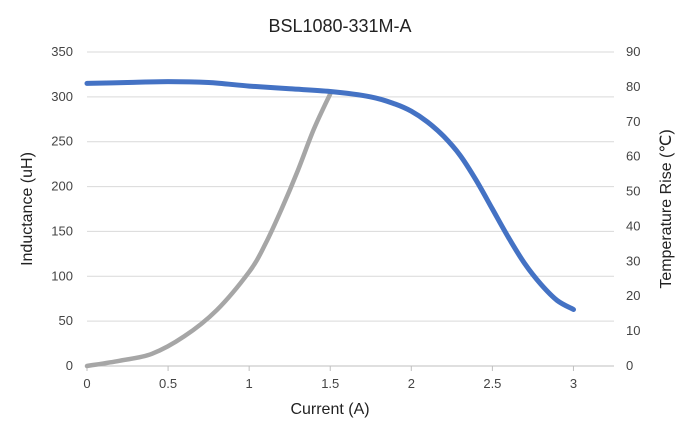 The width and height of the screenshot is (681, 421). What do you see at coordinates (62, 96) in the screenshot?
I see `y-tick-label: 300` at bounding box center [62, 96].